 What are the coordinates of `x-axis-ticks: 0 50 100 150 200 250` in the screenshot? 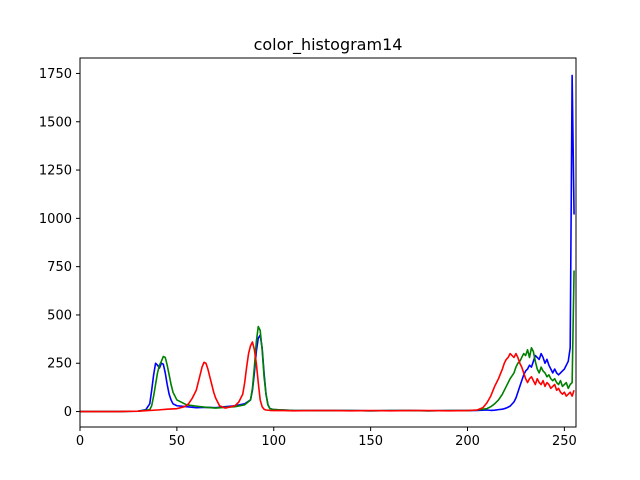 It's located at (326, 438).